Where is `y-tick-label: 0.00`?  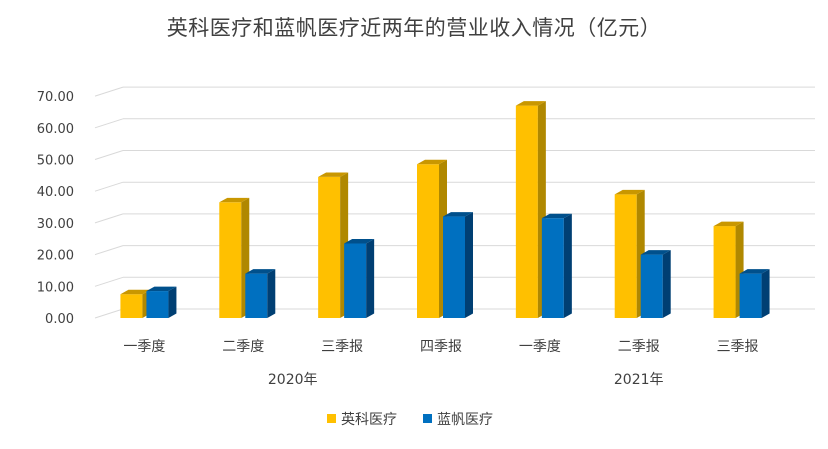
y-tick-label: 0.00 is located at coordinates (59, 319).